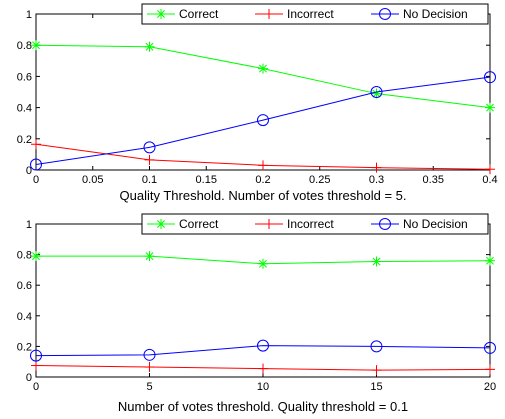 The width and height of the screenshot is (505, 419). I want to click on x-tick-label: 0.25, so click(319, 180).